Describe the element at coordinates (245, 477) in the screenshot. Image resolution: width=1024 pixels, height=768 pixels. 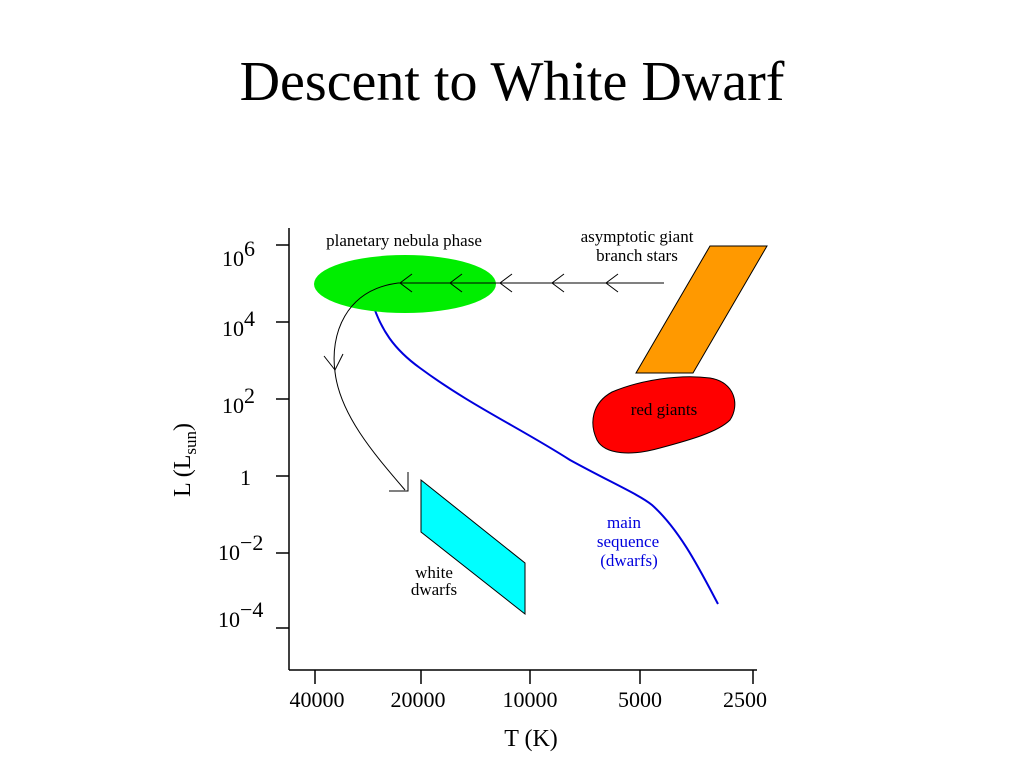
I see `y-tick-label: 1` at that location.